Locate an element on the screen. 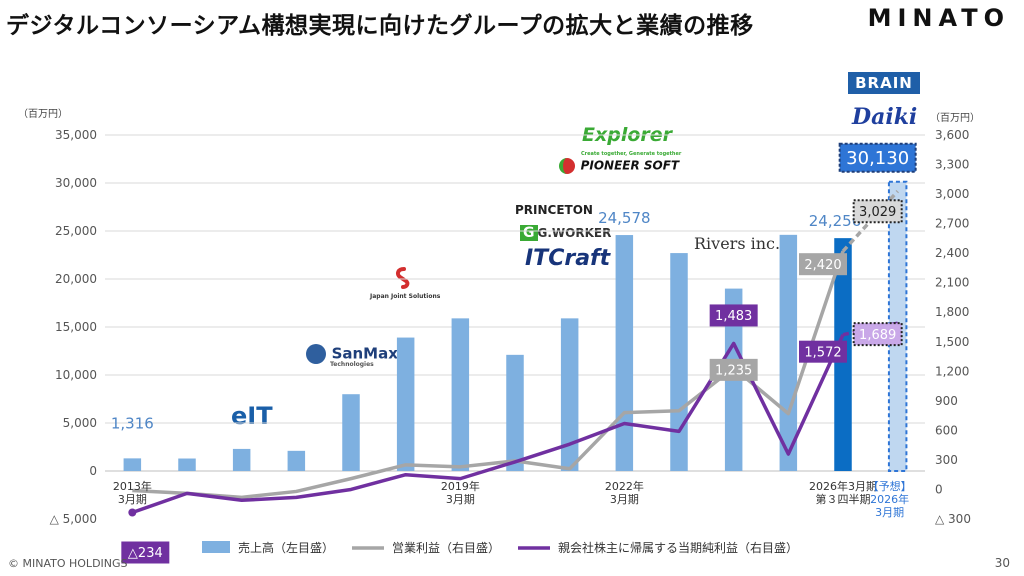 This screenshot has width=1024, height=576. x-label-13: 2026年3月期 is located at coordinates (843, 486).